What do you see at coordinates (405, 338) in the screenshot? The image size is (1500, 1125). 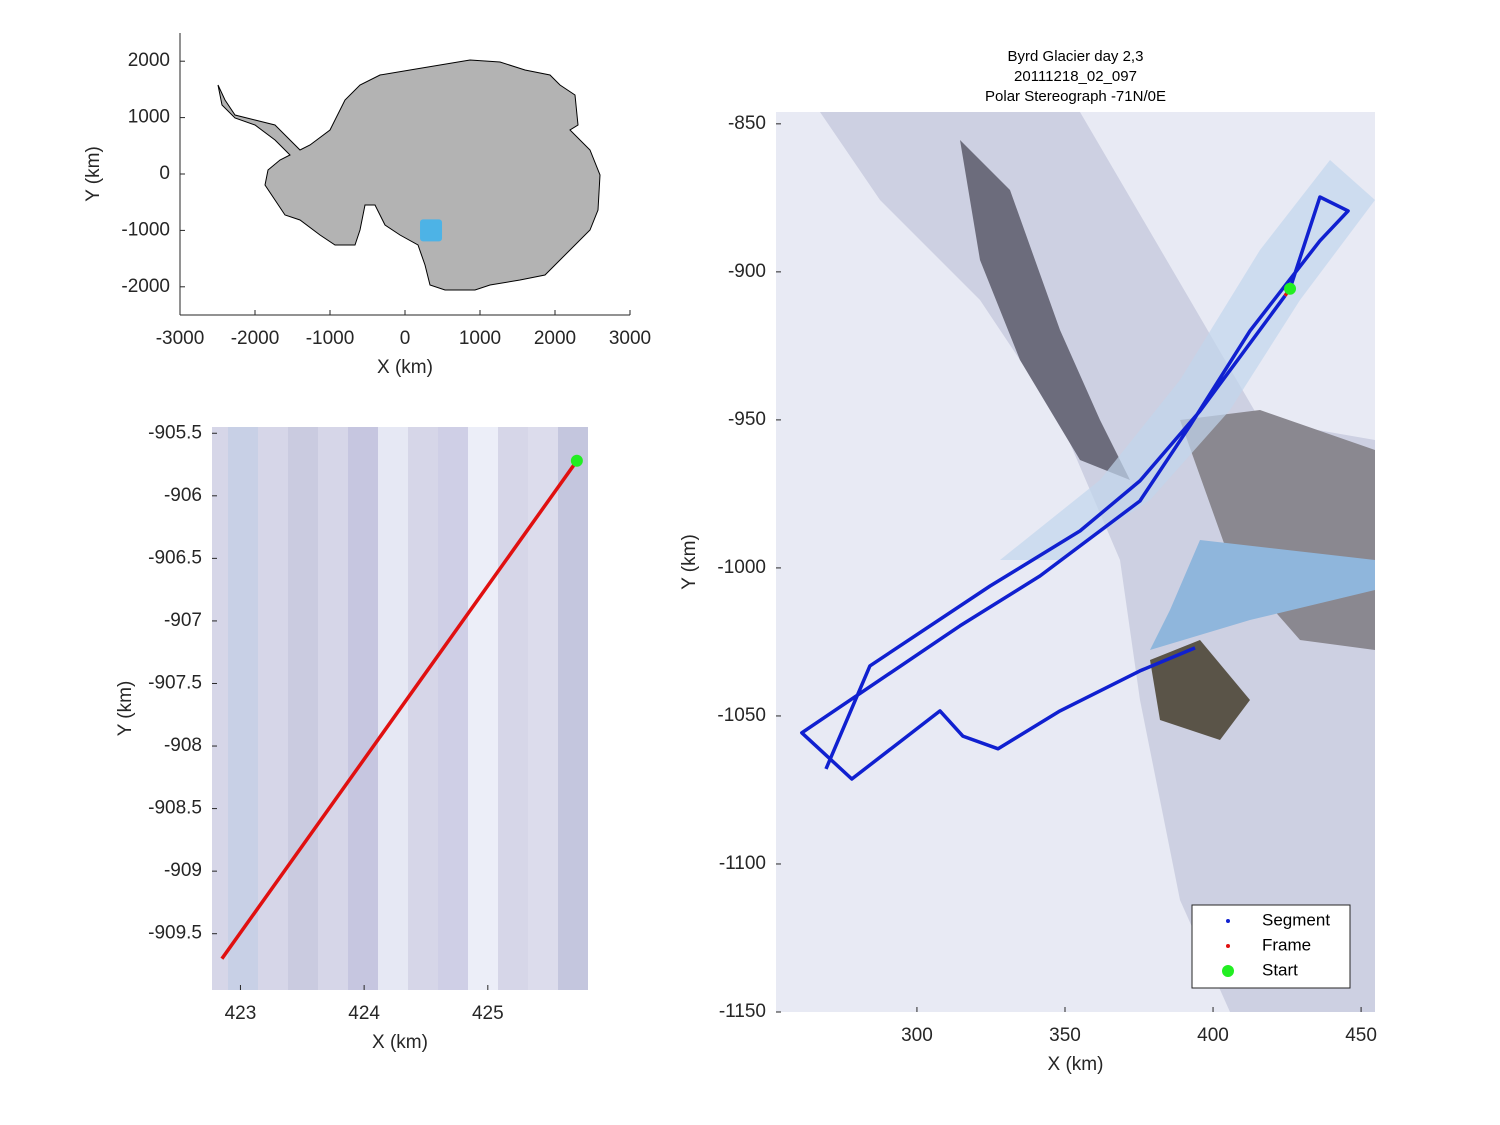 I see `x-tick-label: 0` at bounding box center [405, 338].